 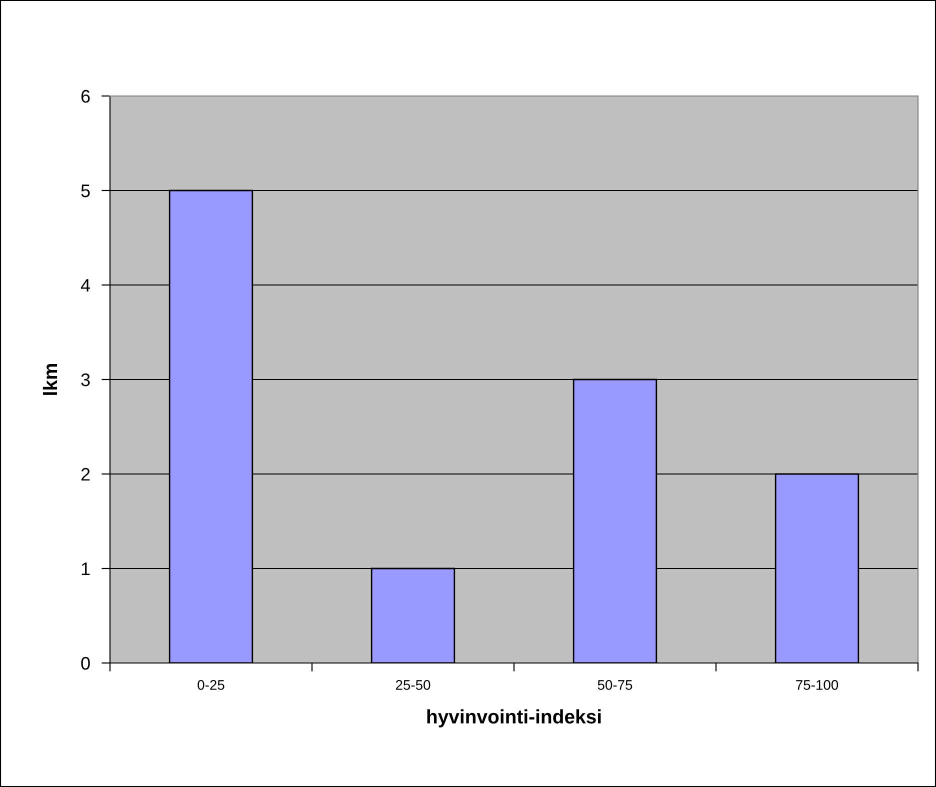 What do you see at coordinates (85, 191) in the screenshot?
I see `y-tick-label: 5` at bounding box center [85, 191].